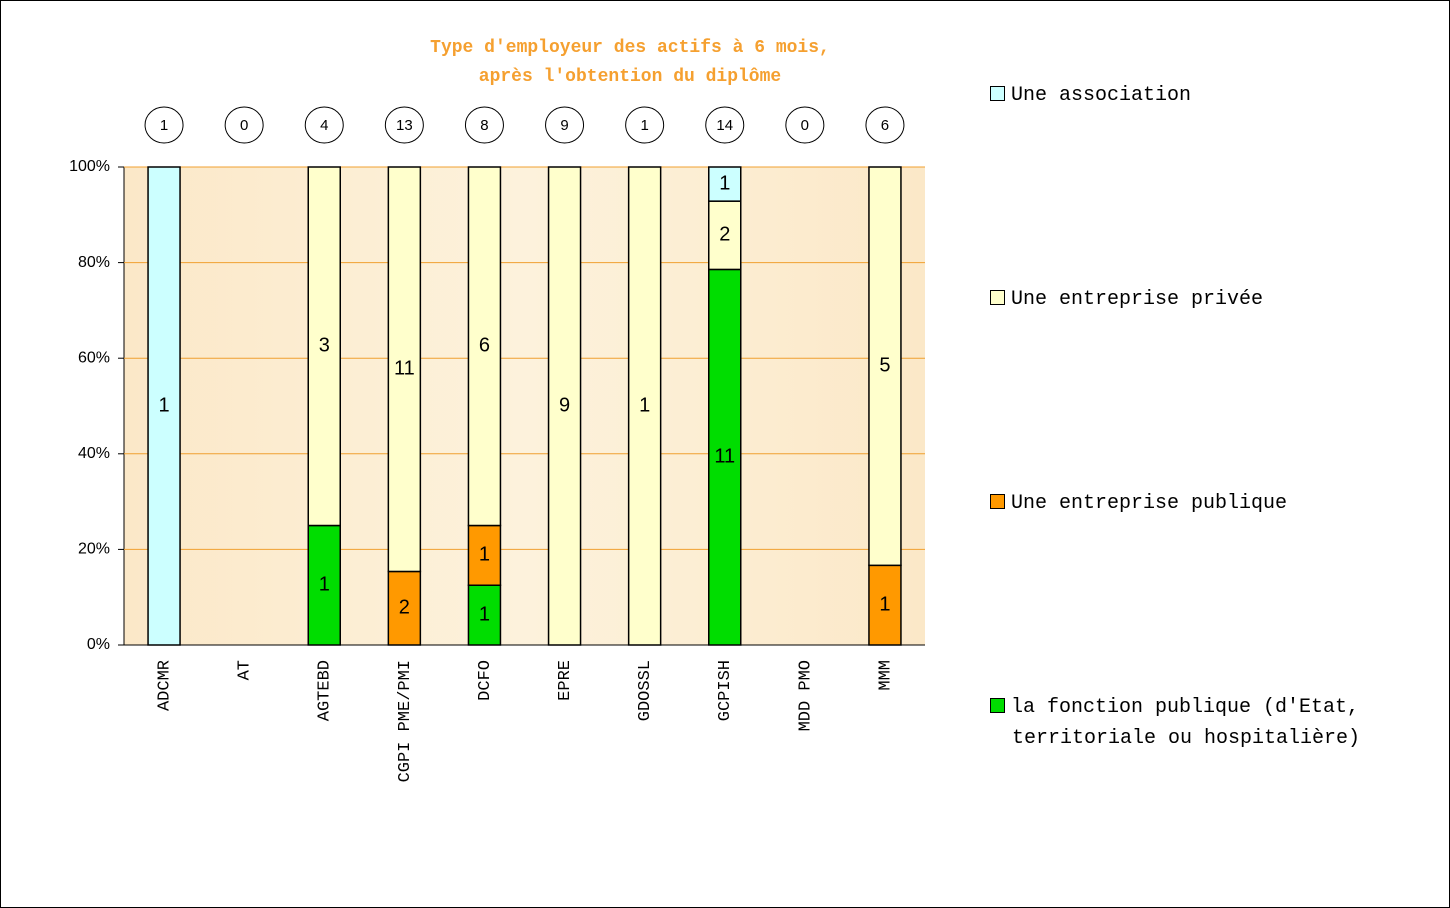 The image size is (1450, 908). I want to click on data-label: 5, so click(884, 365).